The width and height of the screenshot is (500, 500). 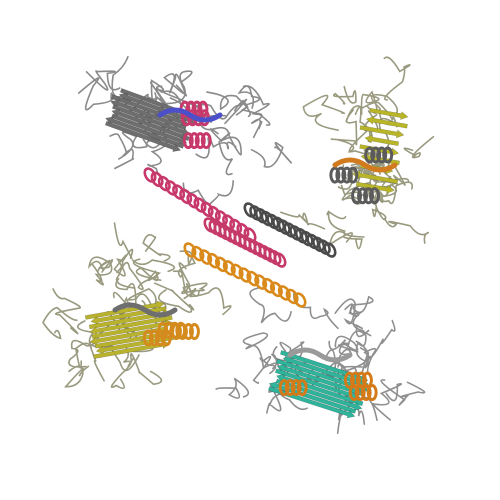 I want to click on subunit-d, so click(x=137, y=306).